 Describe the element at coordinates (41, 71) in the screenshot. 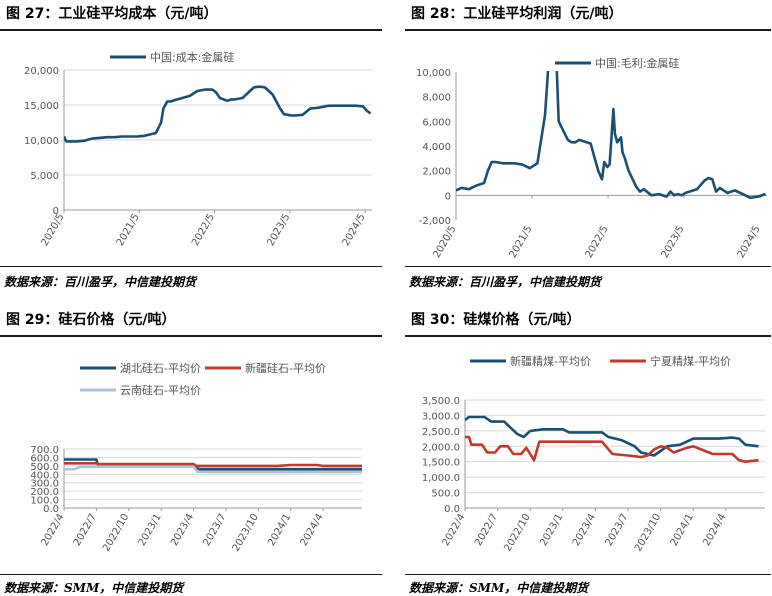

I see `y-tick-label: 20,000` at that location.